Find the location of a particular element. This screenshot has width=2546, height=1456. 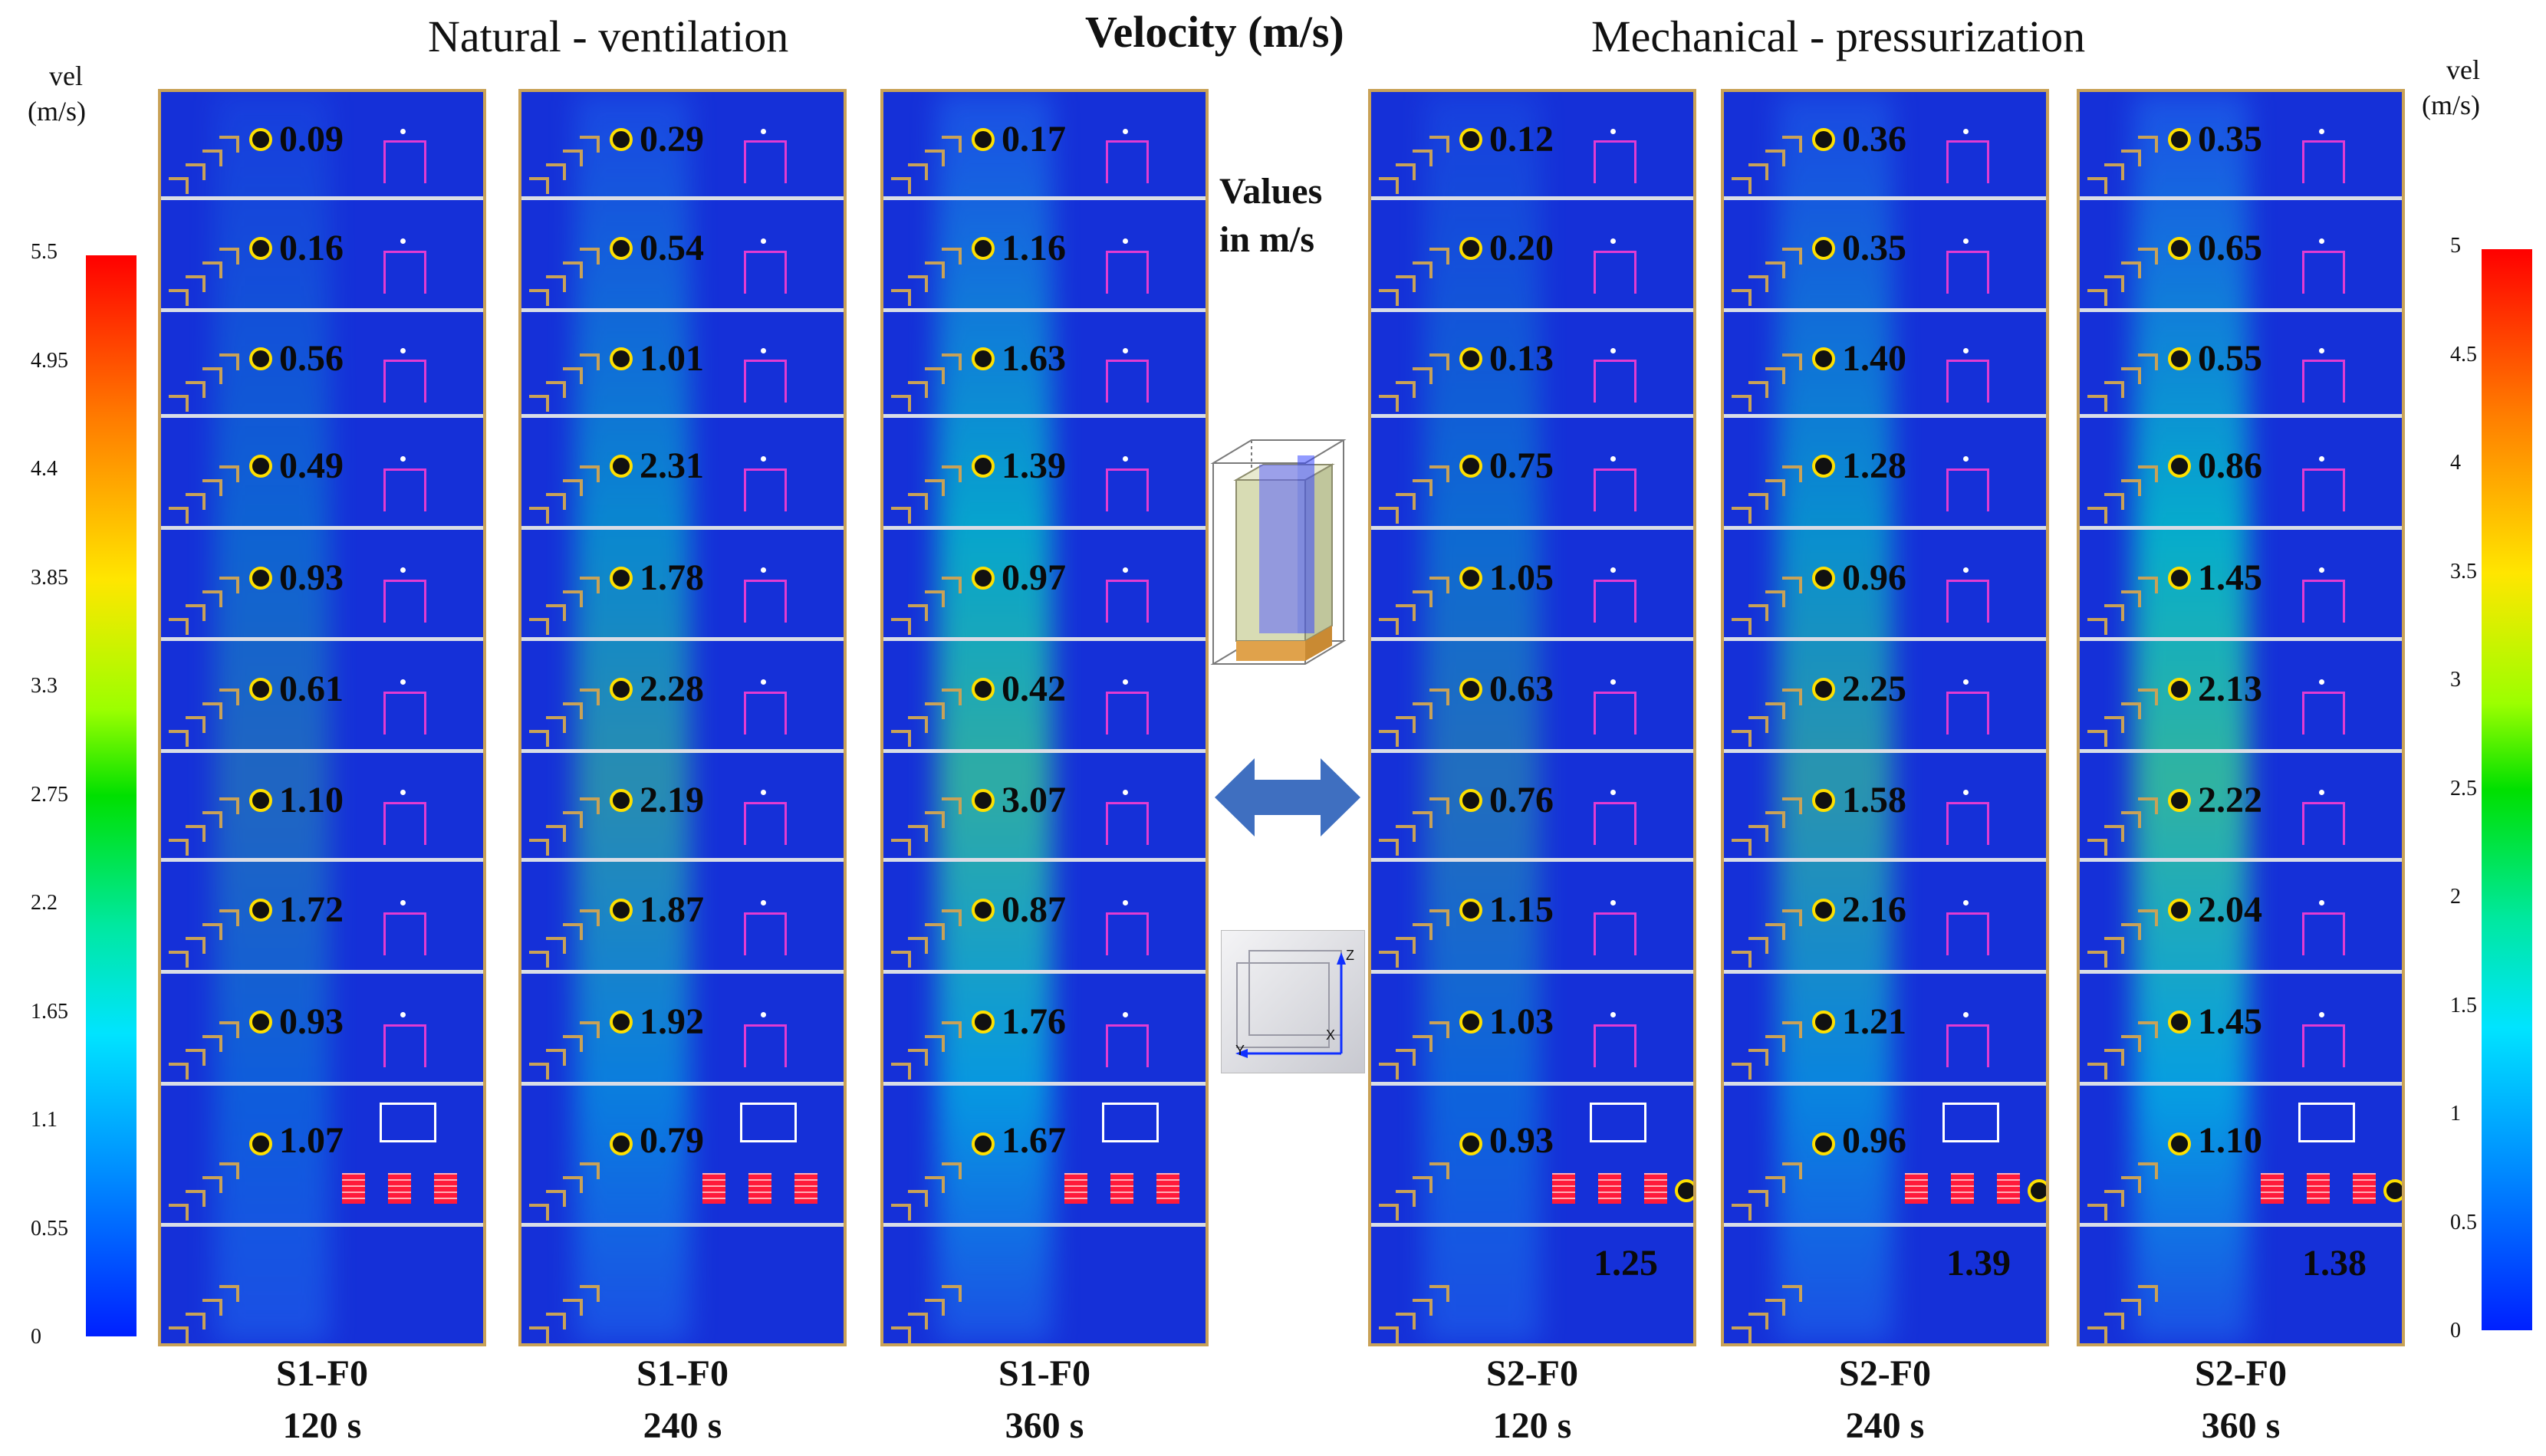

right-scale-tick: 2.5 is located at coordinates (2463, 788).